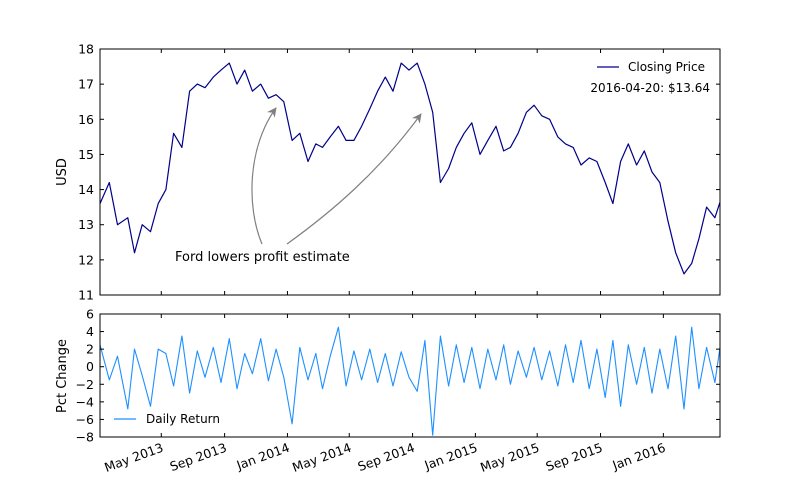 This screenshot has height=500, width=800. What do you see at coordinates (85, 401) in the screenshot?
I see `return-y-tick-label: −4` at bounding box center [85, 401].